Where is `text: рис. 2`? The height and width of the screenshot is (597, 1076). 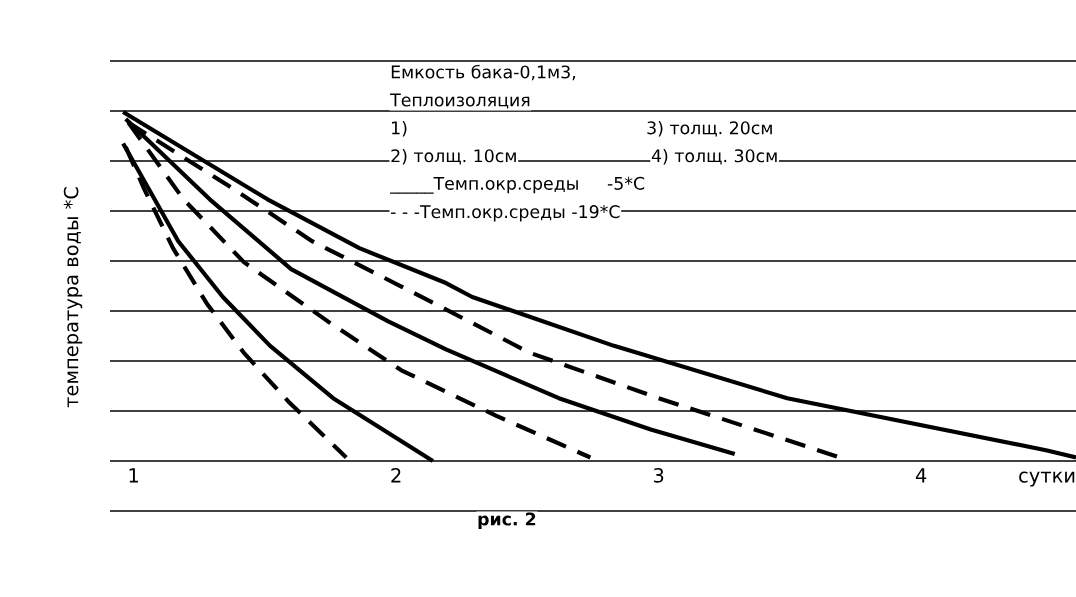
text: рис. 2 is located at coordinates (507, 520).